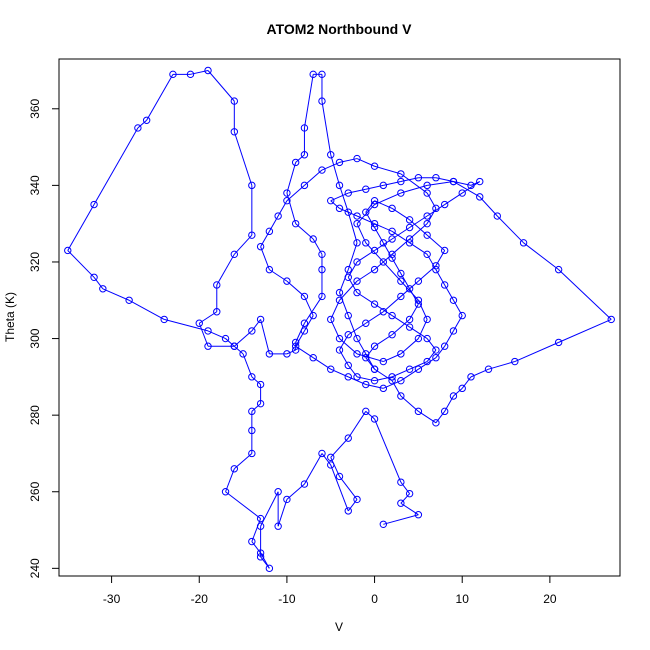 This screenshot has width=650, height=650. Describe the element at coordinates (35, 568) in the screenshot. I see `y-tick-label: 240` at that location.